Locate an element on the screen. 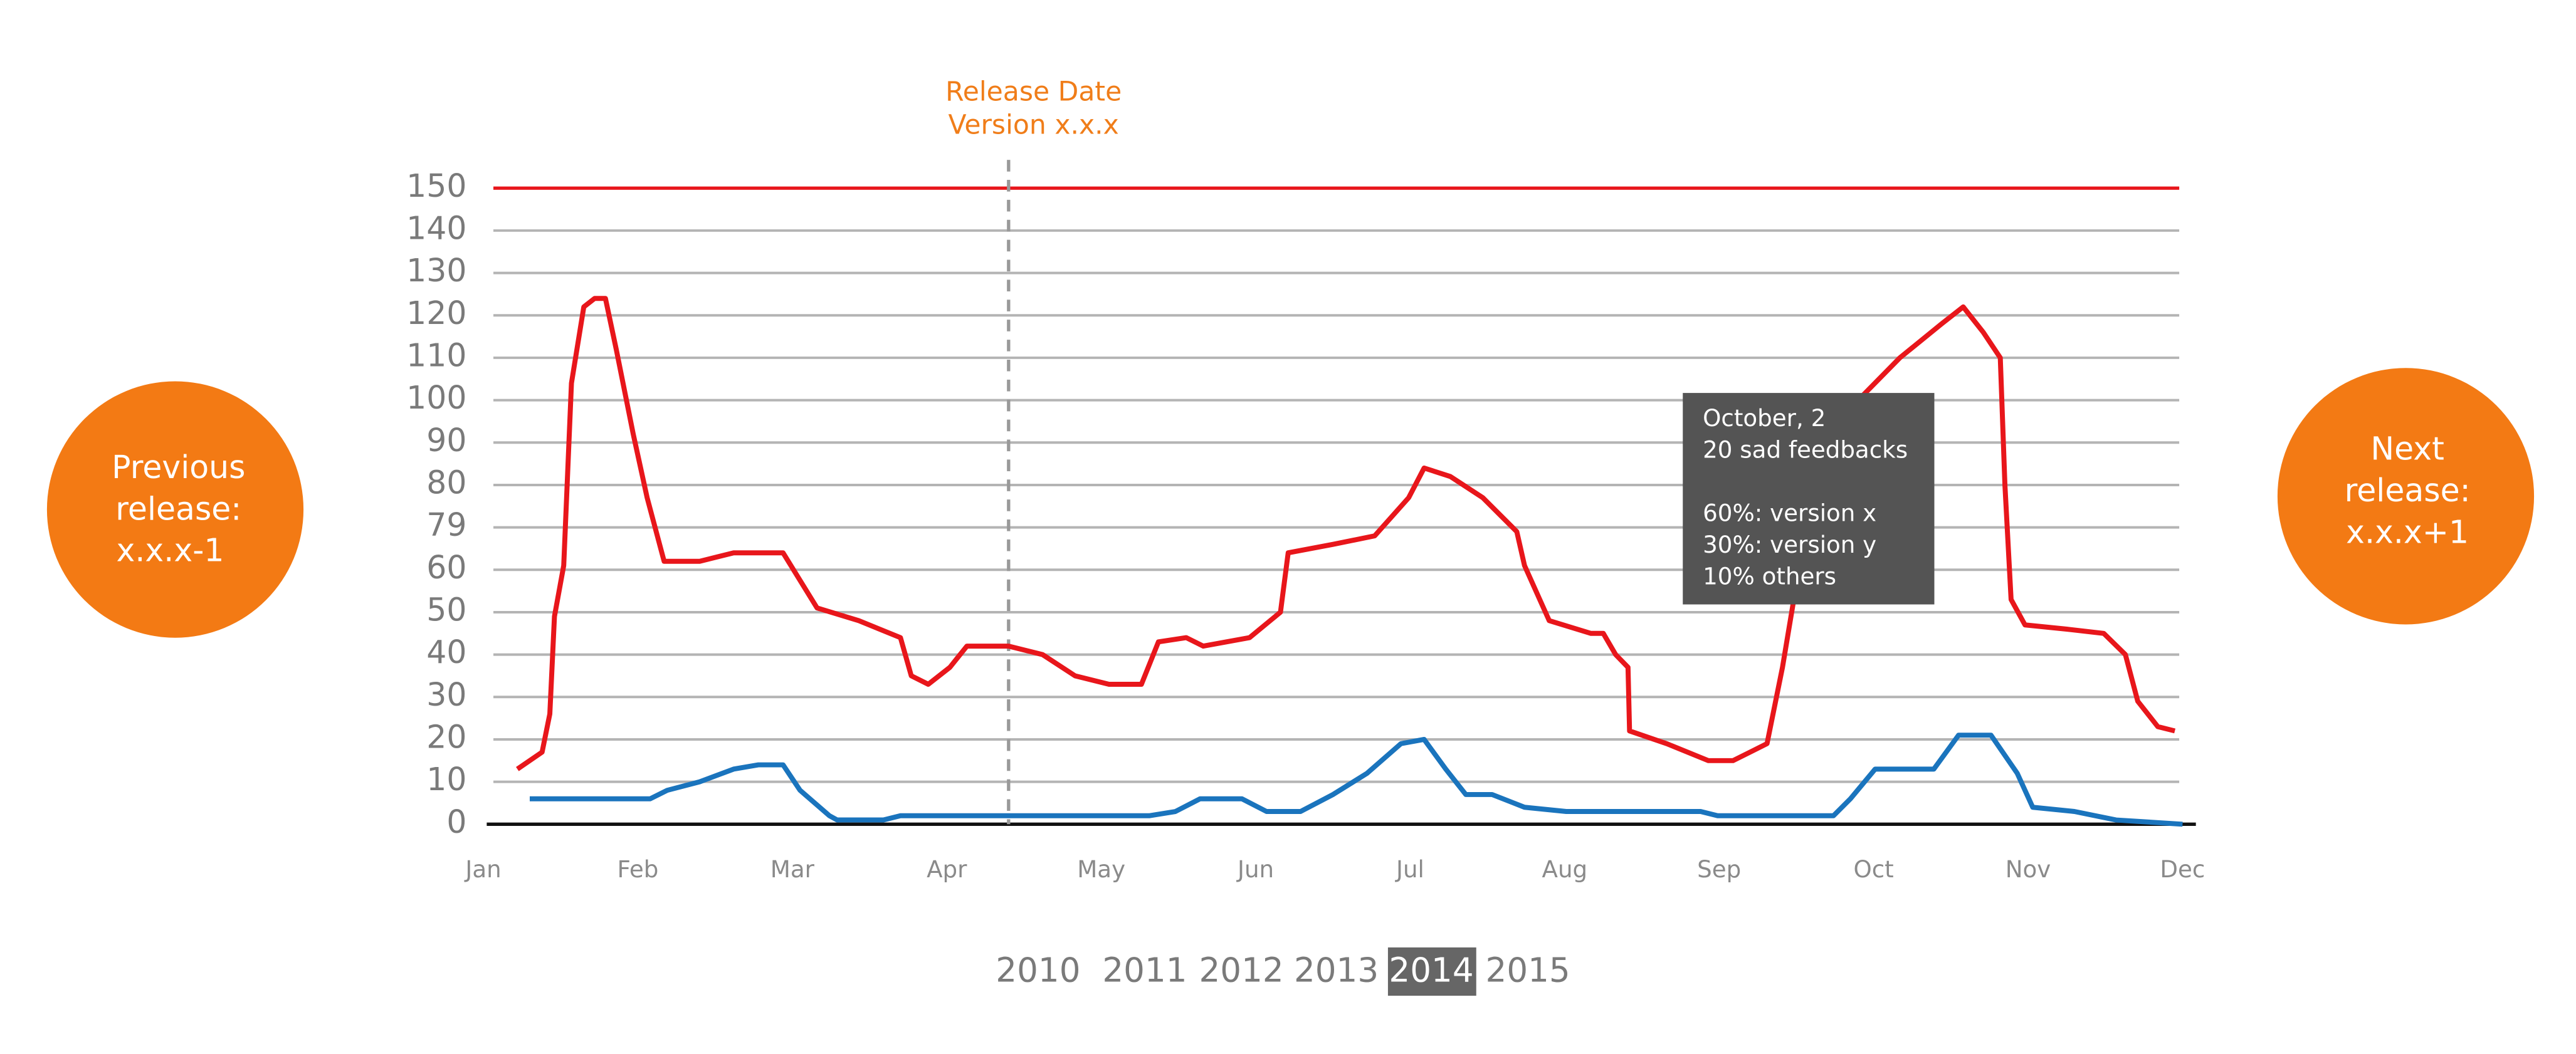 The image size is (2576, 1054). x-tick-label: Apr is located at coordinates (947, 869).